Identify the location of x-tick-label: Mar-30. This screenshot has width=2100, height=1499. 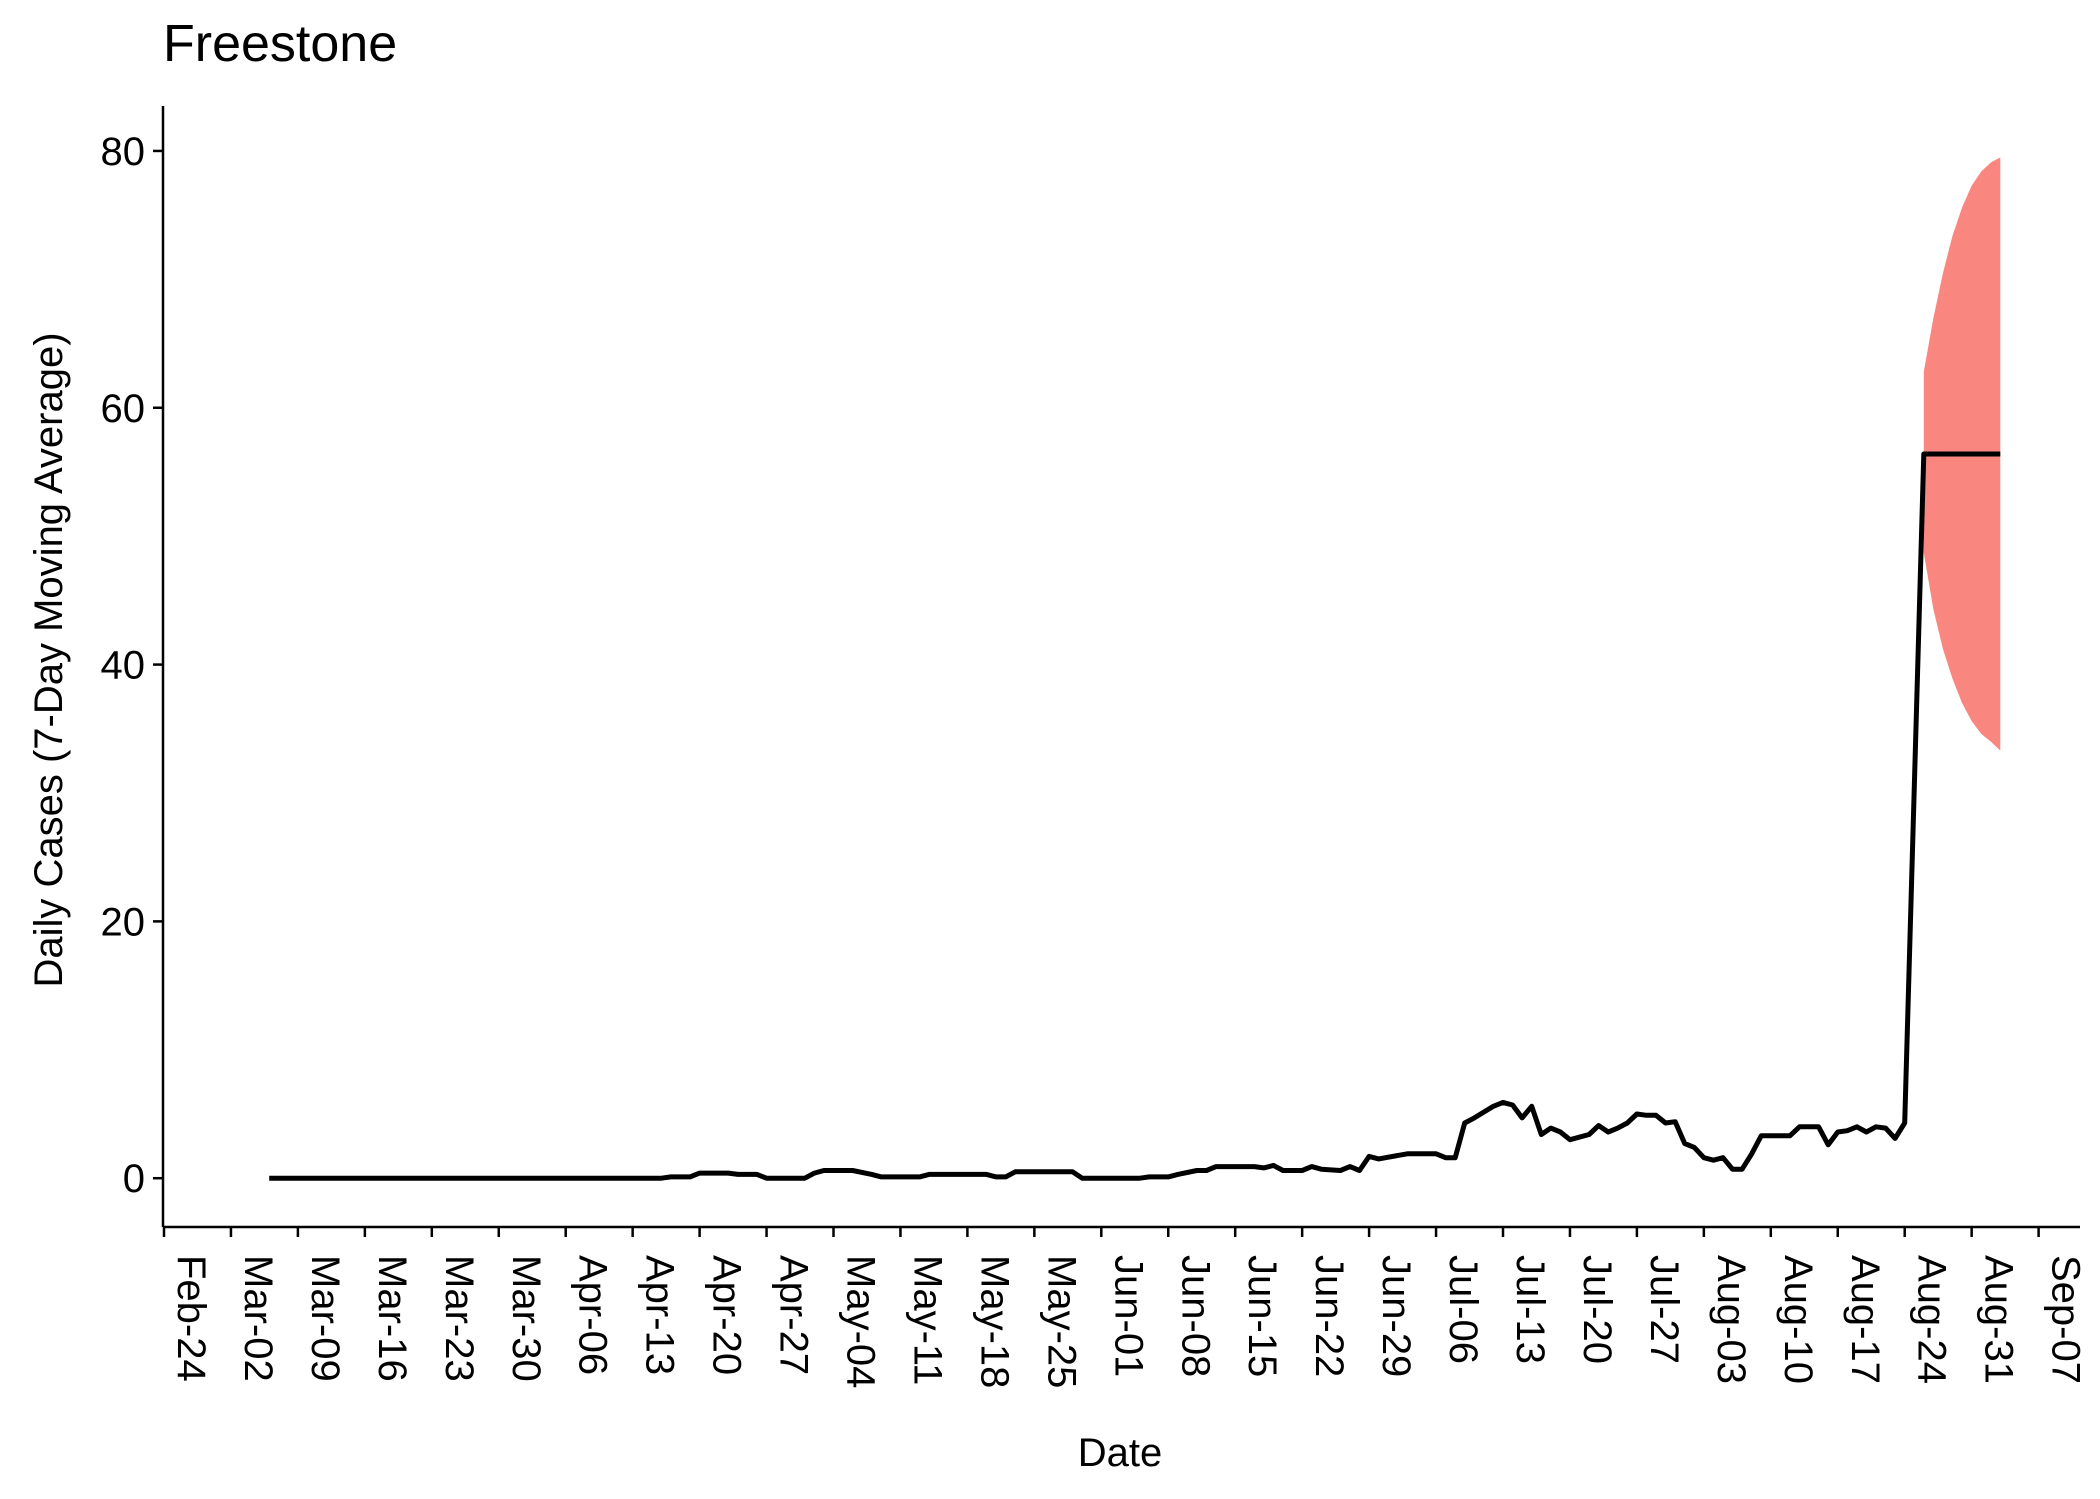
(526, 1318).